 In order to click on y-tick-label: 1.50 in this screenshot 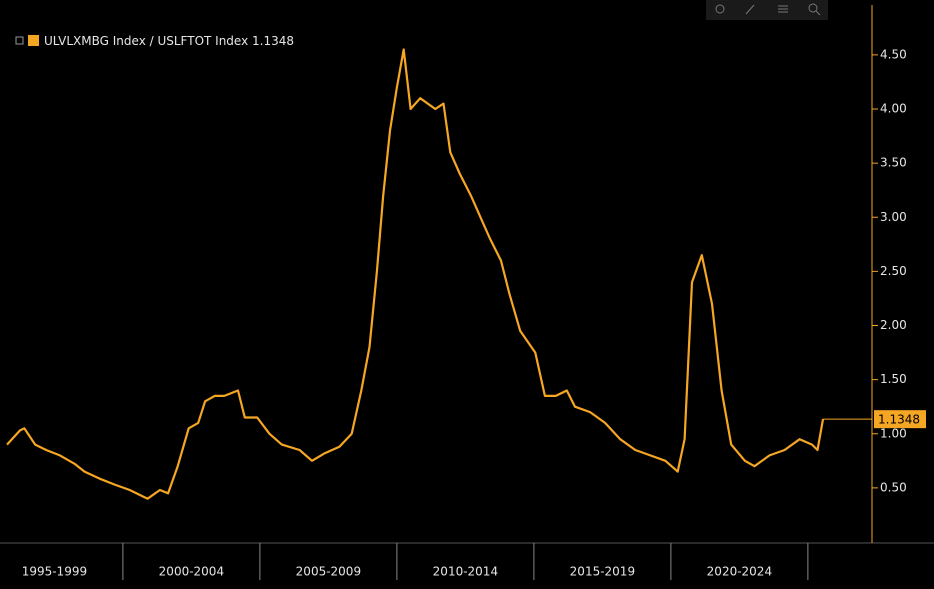, I will do `click(893, 379)`.